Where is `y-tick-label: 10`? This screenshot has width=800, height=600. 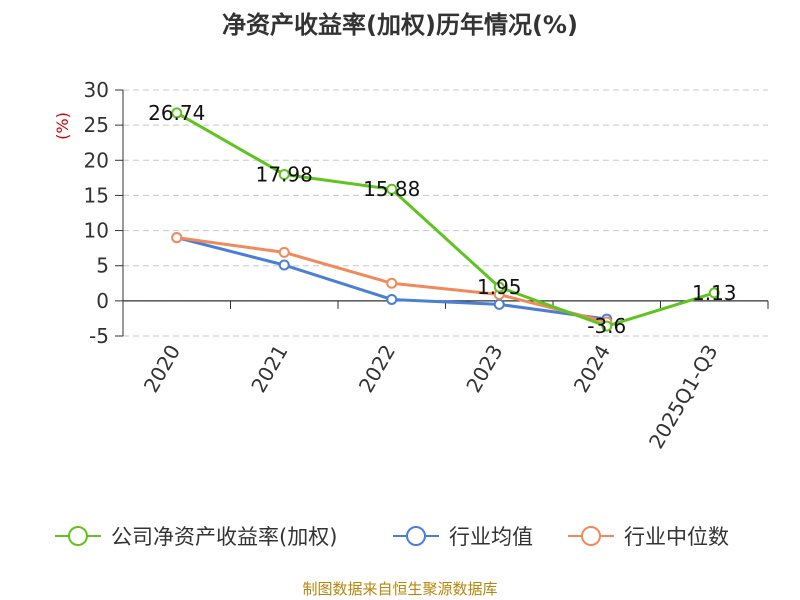 y-tick-label: 10 is located at coordinates (96, 231).